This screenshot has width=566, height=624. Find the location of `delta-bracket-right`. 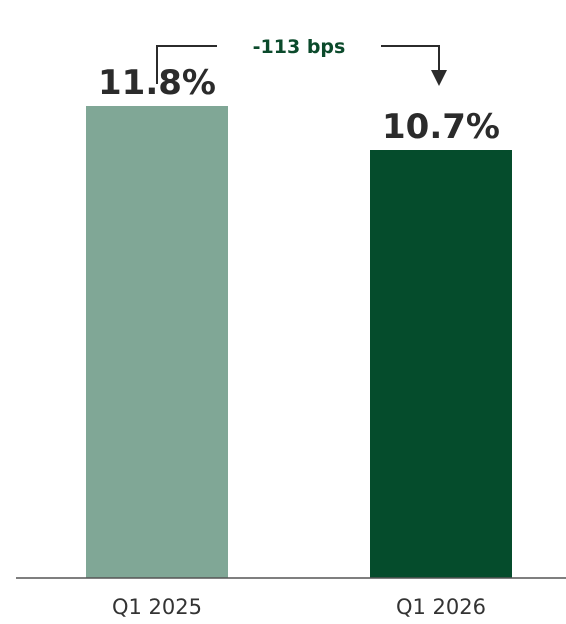

delta-bracket-right is located at coordinates (410, 58).